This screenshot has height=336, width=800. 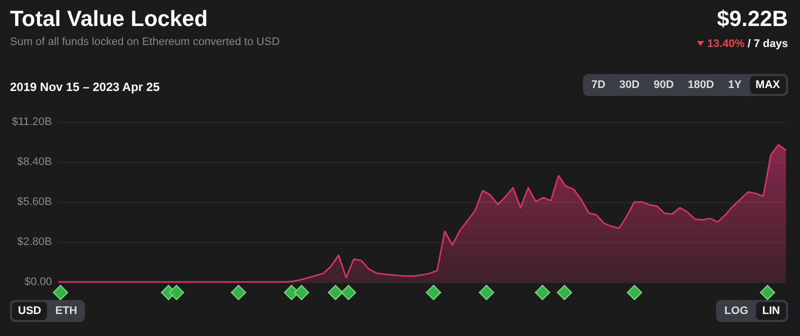 What do you see at coordinates (752, 19) in the screenshot?
I see `text: $9.22B` at bounding box center [752, 19].